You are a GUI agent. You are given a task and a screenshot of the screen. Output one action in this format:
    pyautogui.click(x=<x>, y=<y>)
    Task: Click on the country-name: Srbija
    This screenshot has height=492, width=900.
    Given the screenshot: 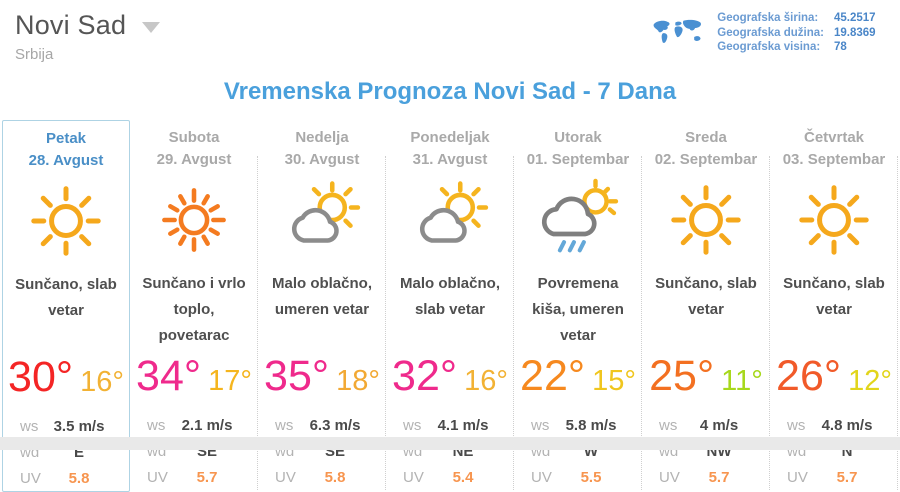 What is the action you would take?
    pyautogui.click(x=34, y=54)
    